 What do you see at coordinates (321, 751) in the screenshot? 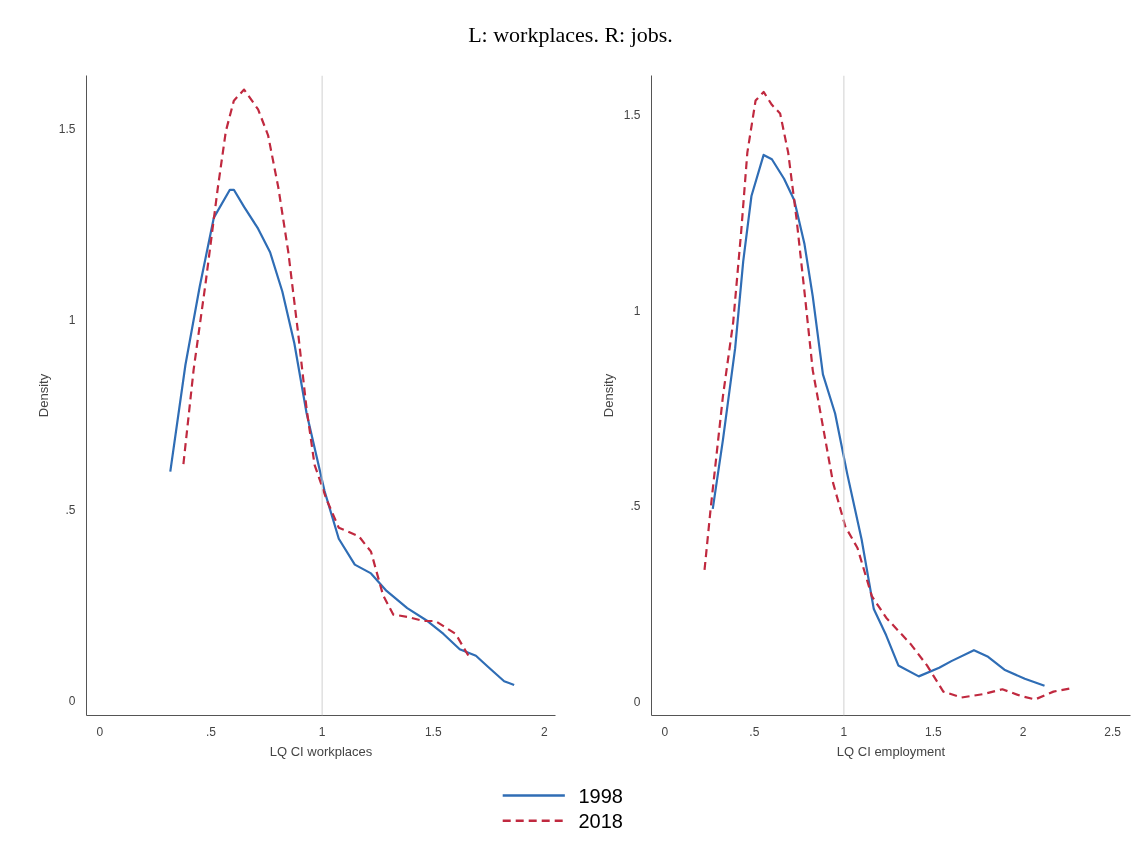
I see `x-axis-title: LQ CI workplaces` at bounding box center [321, 751].